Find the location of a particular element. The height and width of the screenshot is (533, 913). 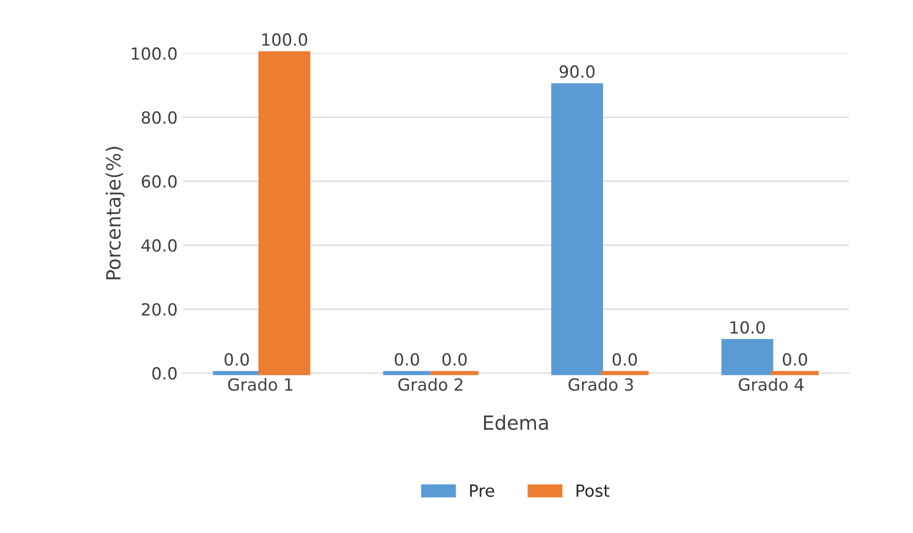

y-axis-title: Porcentaje(%) is located at coordinates (115, 213).